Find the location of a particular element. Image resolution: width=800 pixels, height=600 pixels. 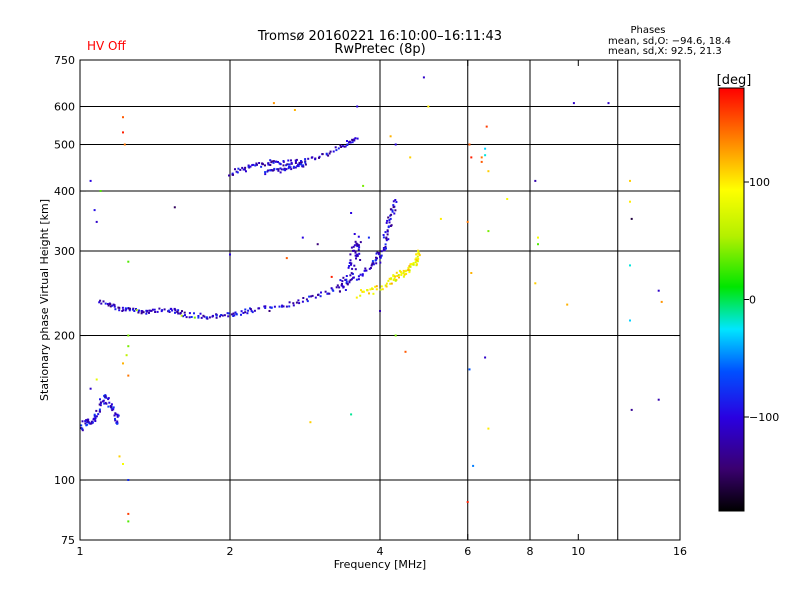

y-tick-label: 400 is located at coordinates (64, 191).